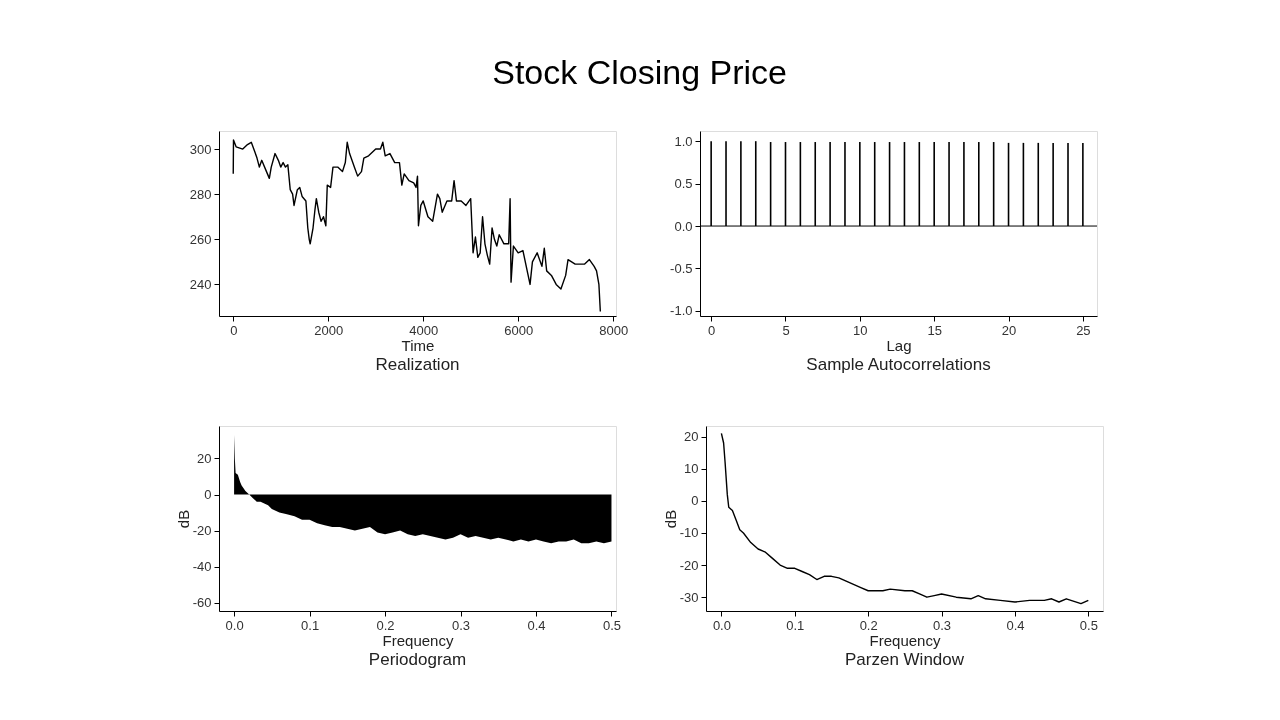  I want to click on y-tick-label: 10, so click(691, 469).